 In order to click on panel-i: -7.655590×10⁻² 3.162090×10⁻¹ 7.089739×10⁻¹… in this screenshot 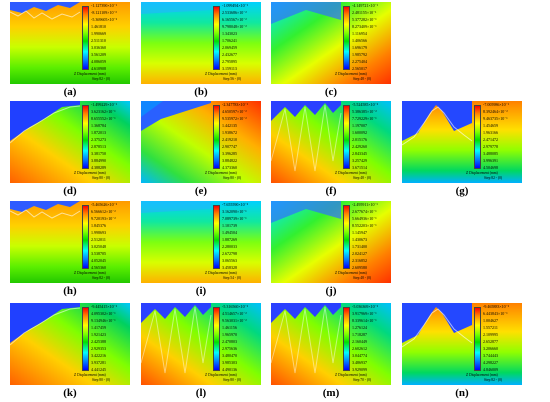, I will do `click(201, 250)`.